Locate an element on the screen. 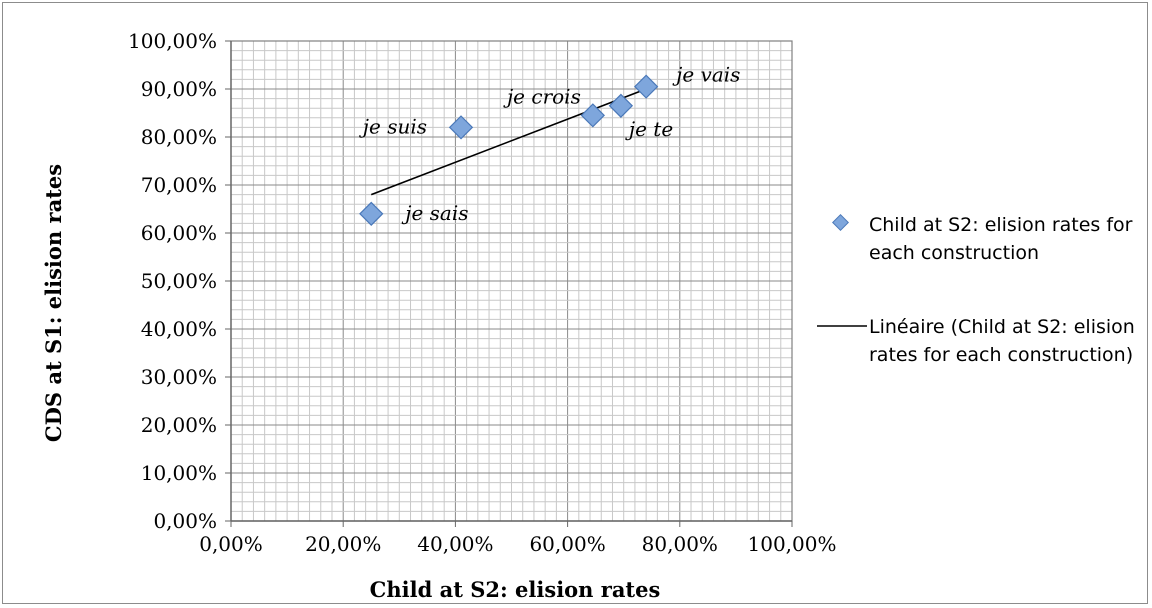 The width and height of the screenshot is (1152, 608). y-tick-label: 20,00% is located at coordinates (179, 425).